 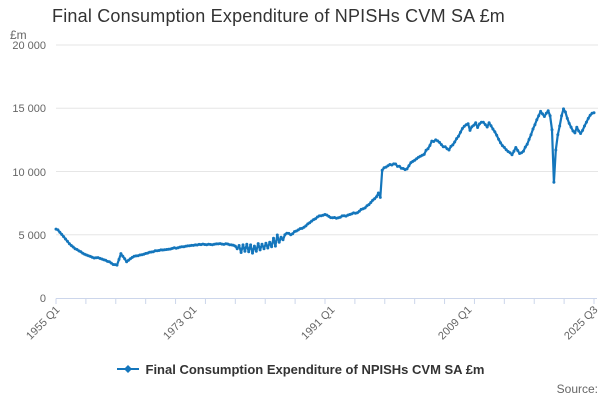 I want to click on y-axis-tick-label: 10 000, so click(x=29, y=172).